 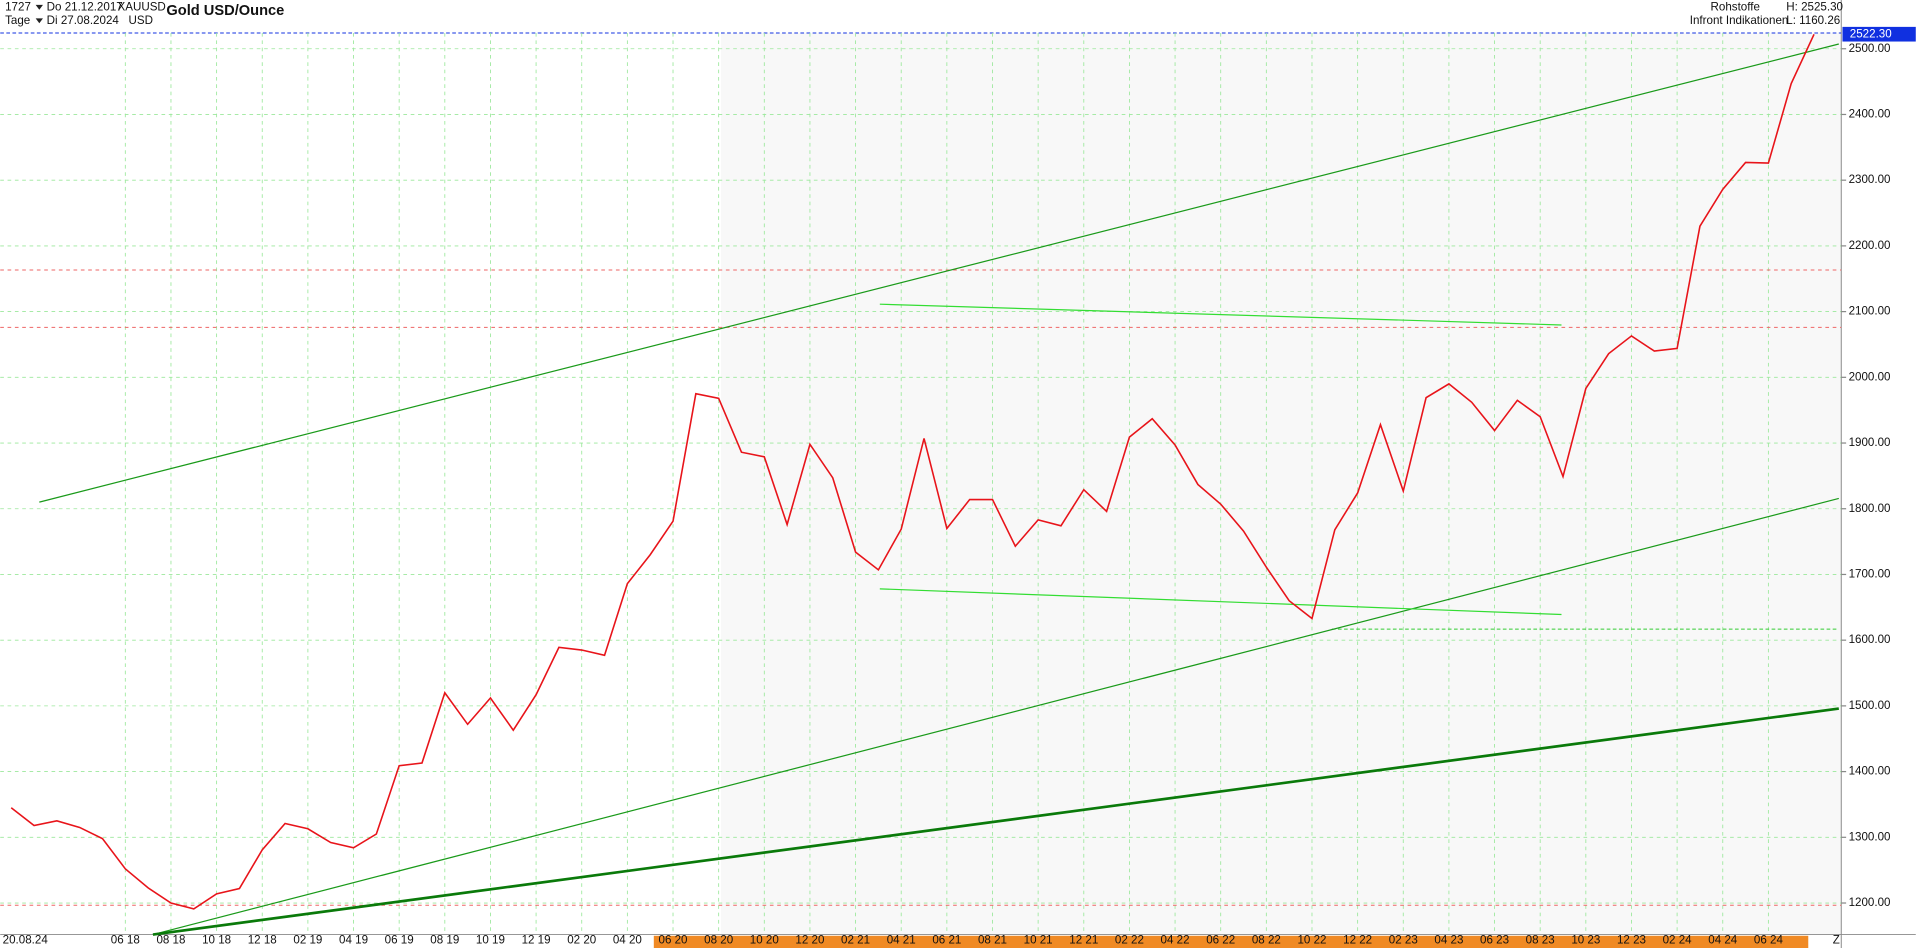 What do you see at coordinates (444, 940) in the screenshot?
I see `x-tick-label: 08 19` at bounding box center [444, 940].